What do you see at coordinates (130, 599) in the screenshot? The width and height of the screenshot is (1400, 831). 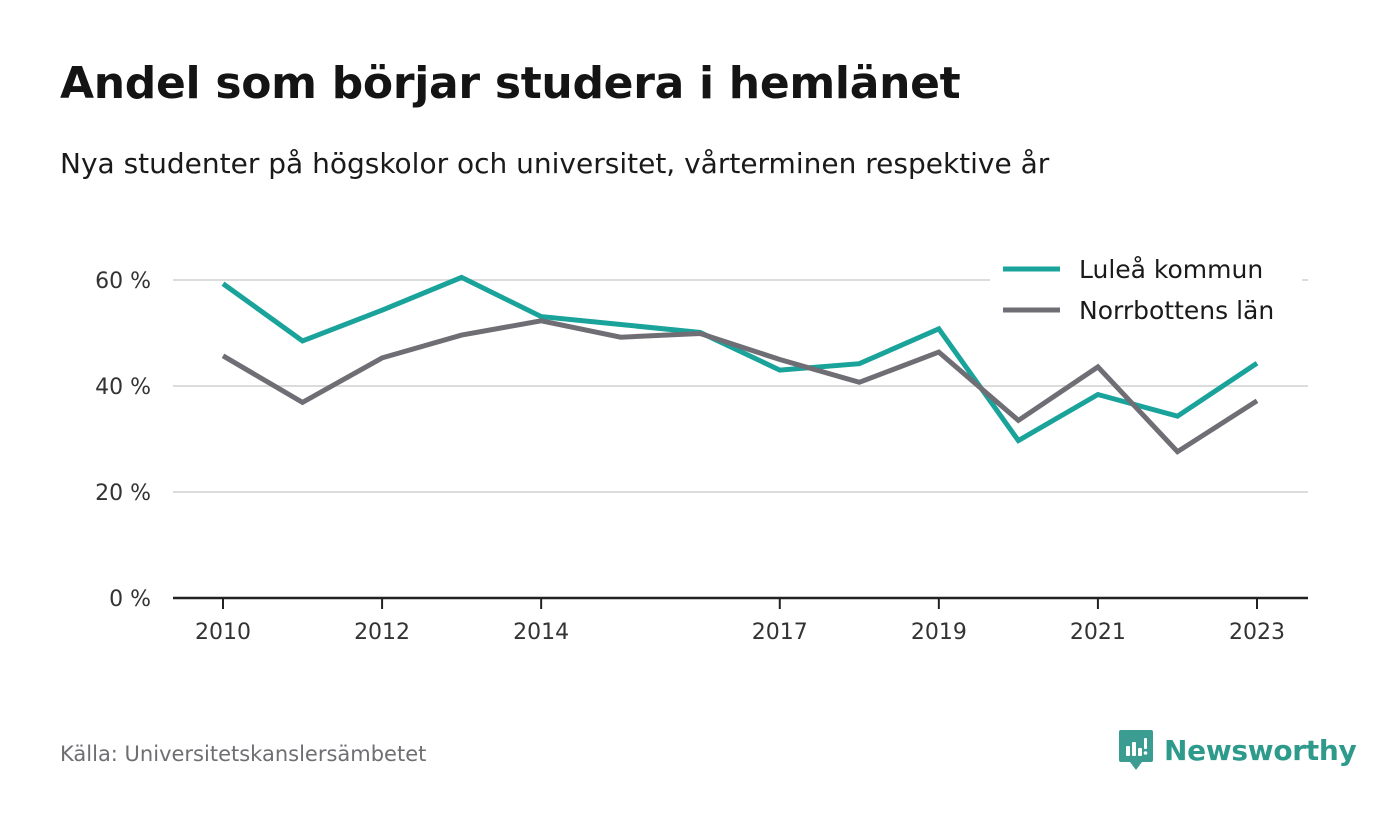 I see `y-tick-label: 0 %` at bounding box center [130, 599].